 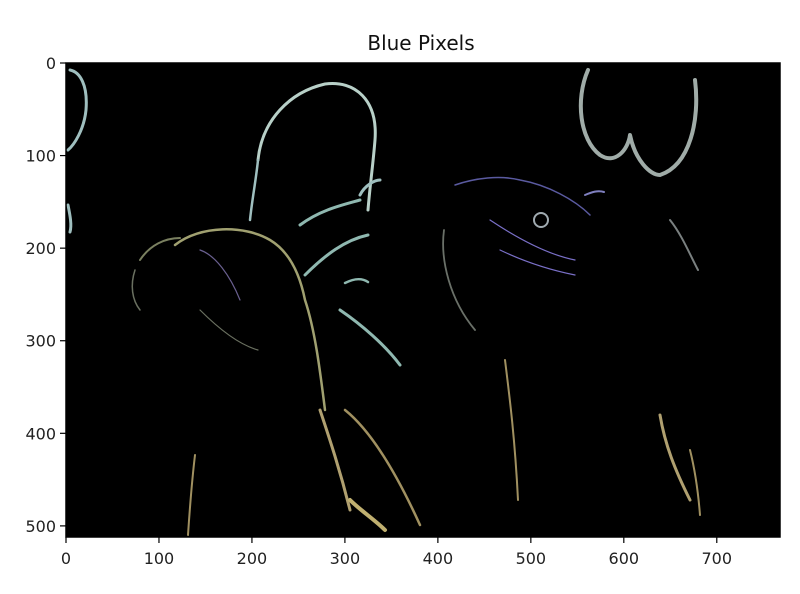 What do you see at coordinates (522, 196) in the screenshot?
I see `edge-right-parrot-head-top` at bounding box center [522, 196].